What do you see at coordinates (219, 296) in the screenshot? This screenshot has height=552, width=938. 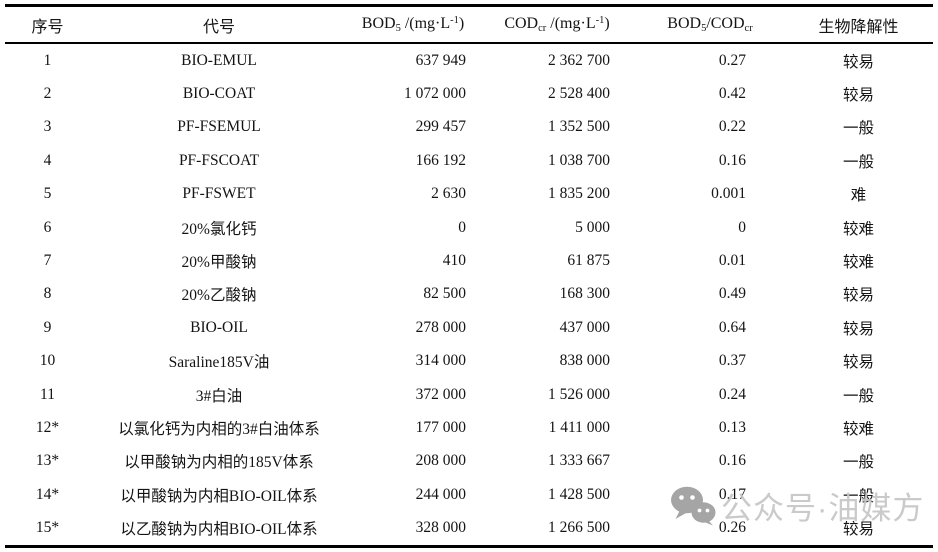 I see `cell-code: 20%乙酸钠` at bounding box center [219, 296].